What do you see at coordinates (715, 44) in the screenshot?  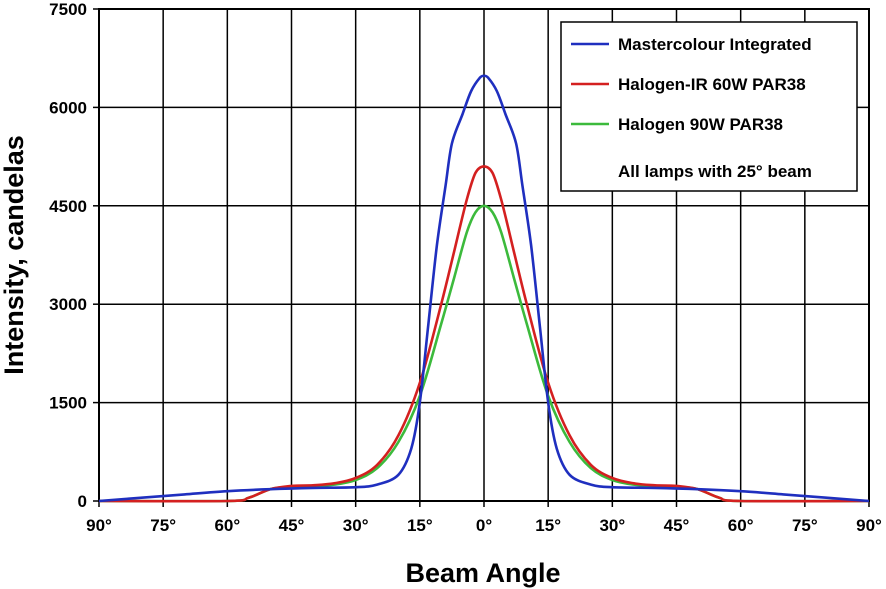 I see `legend-label: Mastercolour Integrated` at bounding box center [715, 44].